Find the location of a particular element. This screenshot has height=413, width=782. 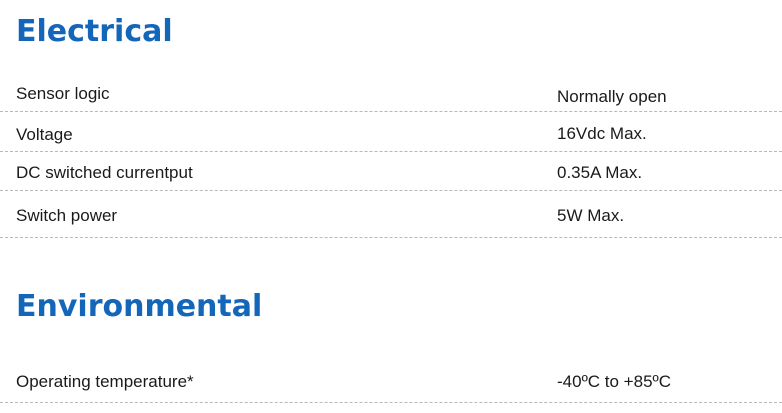

spec-value: Normally open is located at coordinates (612, 96).